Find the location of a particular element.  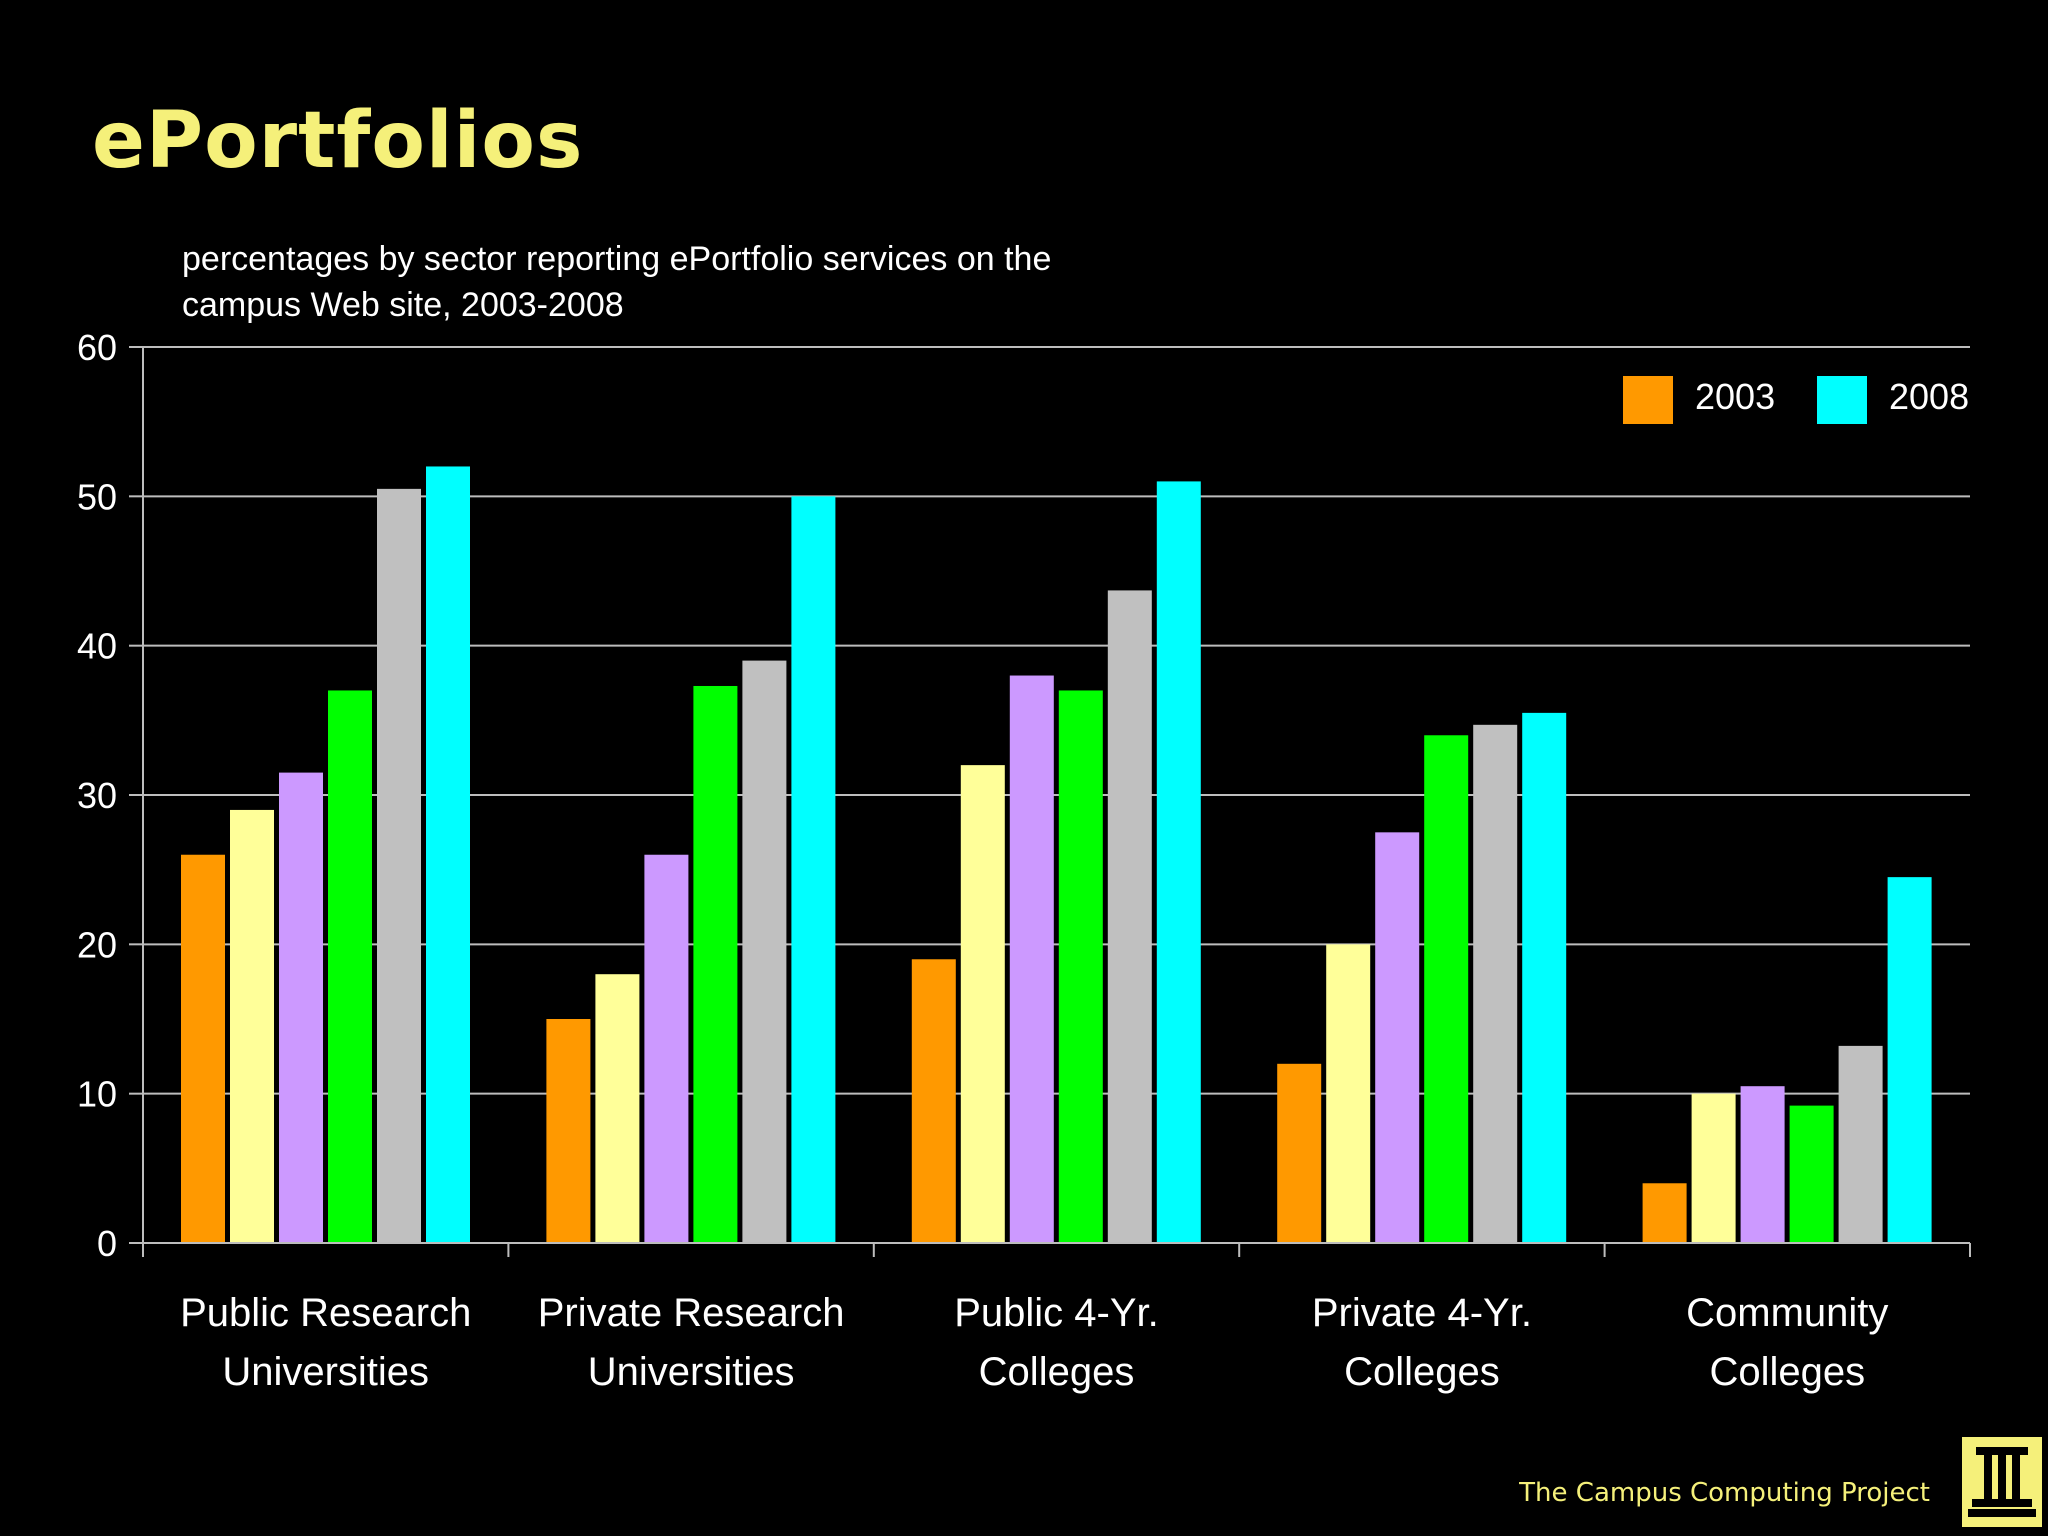

x-tick-label: Public 4-Yr. is located at coordinates (1056, 1313).